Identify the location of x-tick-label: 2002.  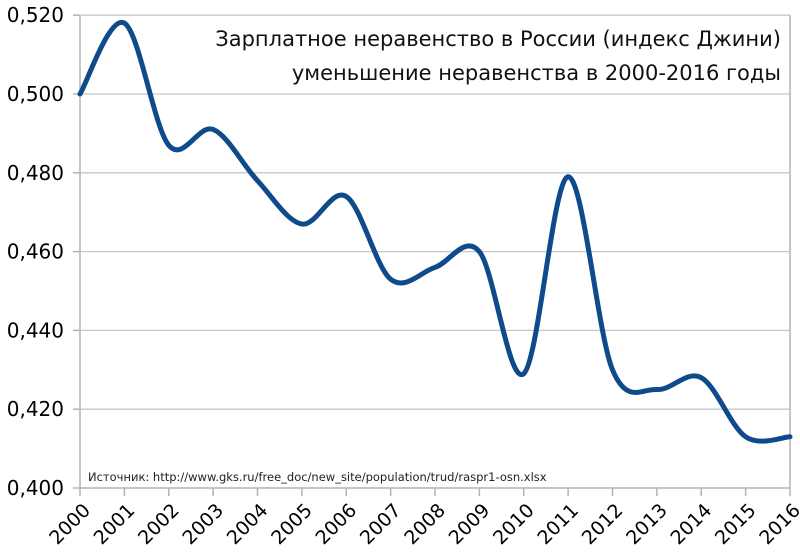
(159, 524).